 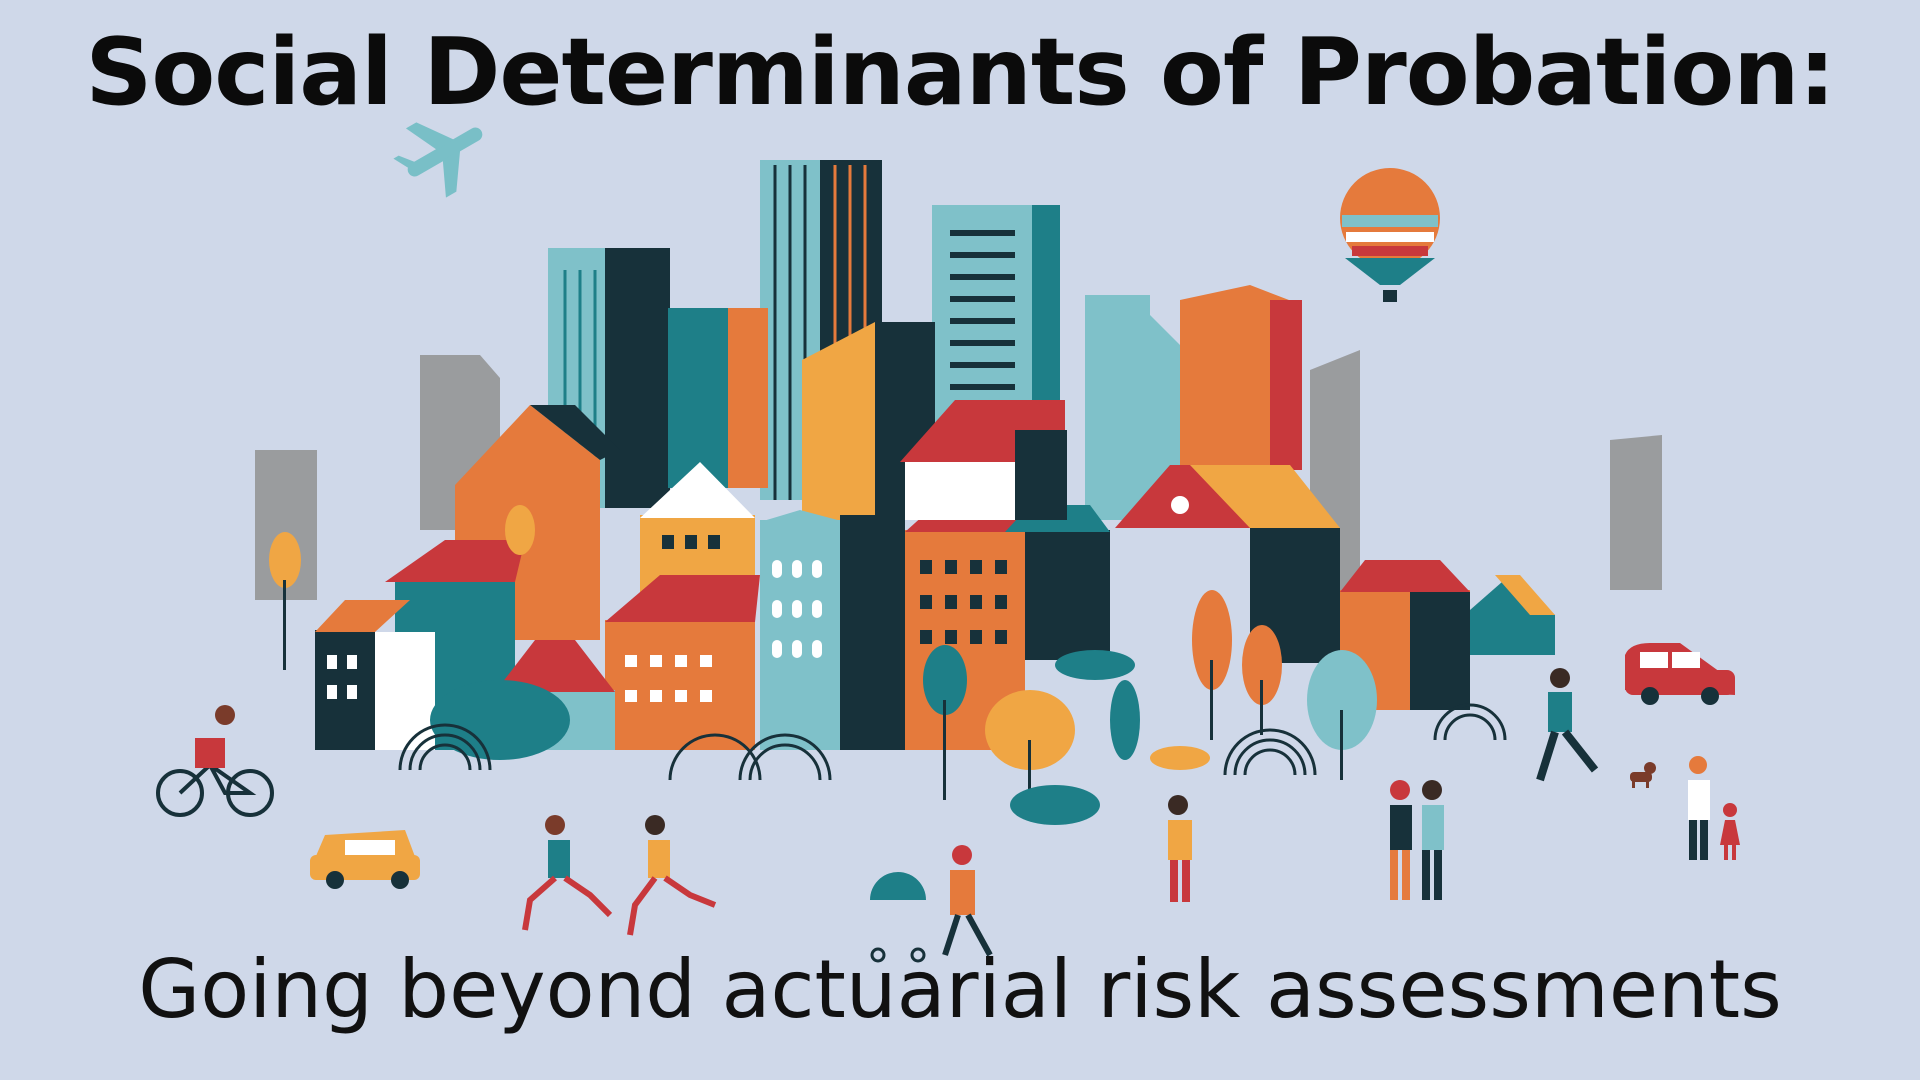 I want to click on red-car-icon, so click(x=1680, y=674).